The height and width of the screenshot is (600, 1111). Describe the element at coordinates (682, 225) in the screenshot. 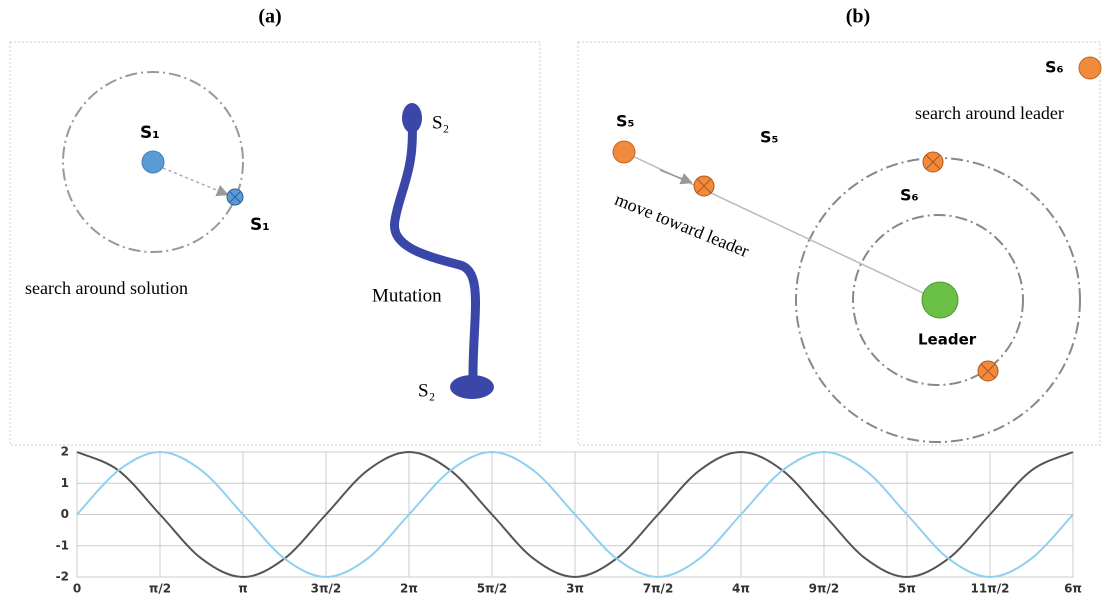

I see `move-label: move toward leader` at that location.